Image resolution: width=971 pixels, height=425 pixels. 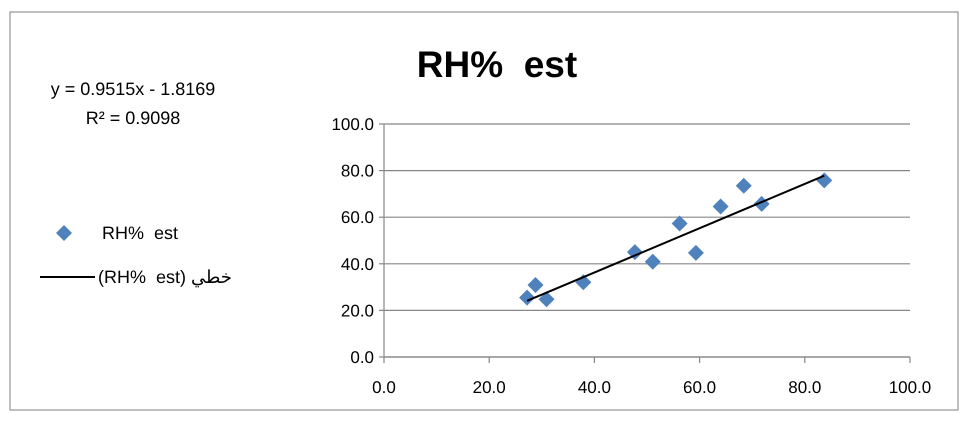 I want to click on legend-label: خطي (RH% est), so click(x=165, y=277).